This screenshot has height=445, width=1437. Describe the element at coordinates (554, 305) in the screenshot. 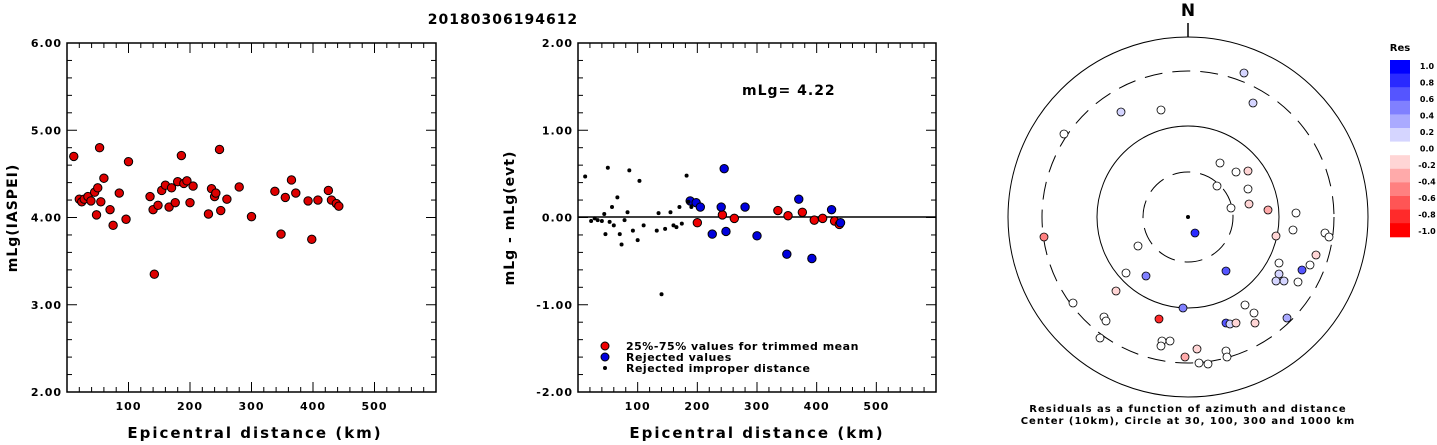

I see `panel2-ytick-label: -1.00` at that location.